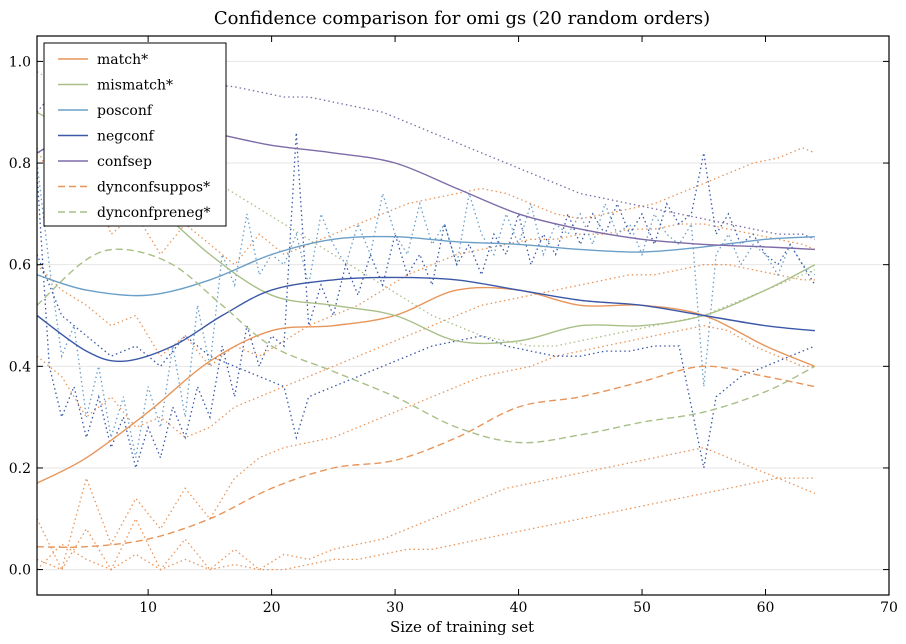 The image size is (906, 644). Describe the element at coordinates (148, 608) in the screenshot. I see `x-tick-label-0: 10` at that location.